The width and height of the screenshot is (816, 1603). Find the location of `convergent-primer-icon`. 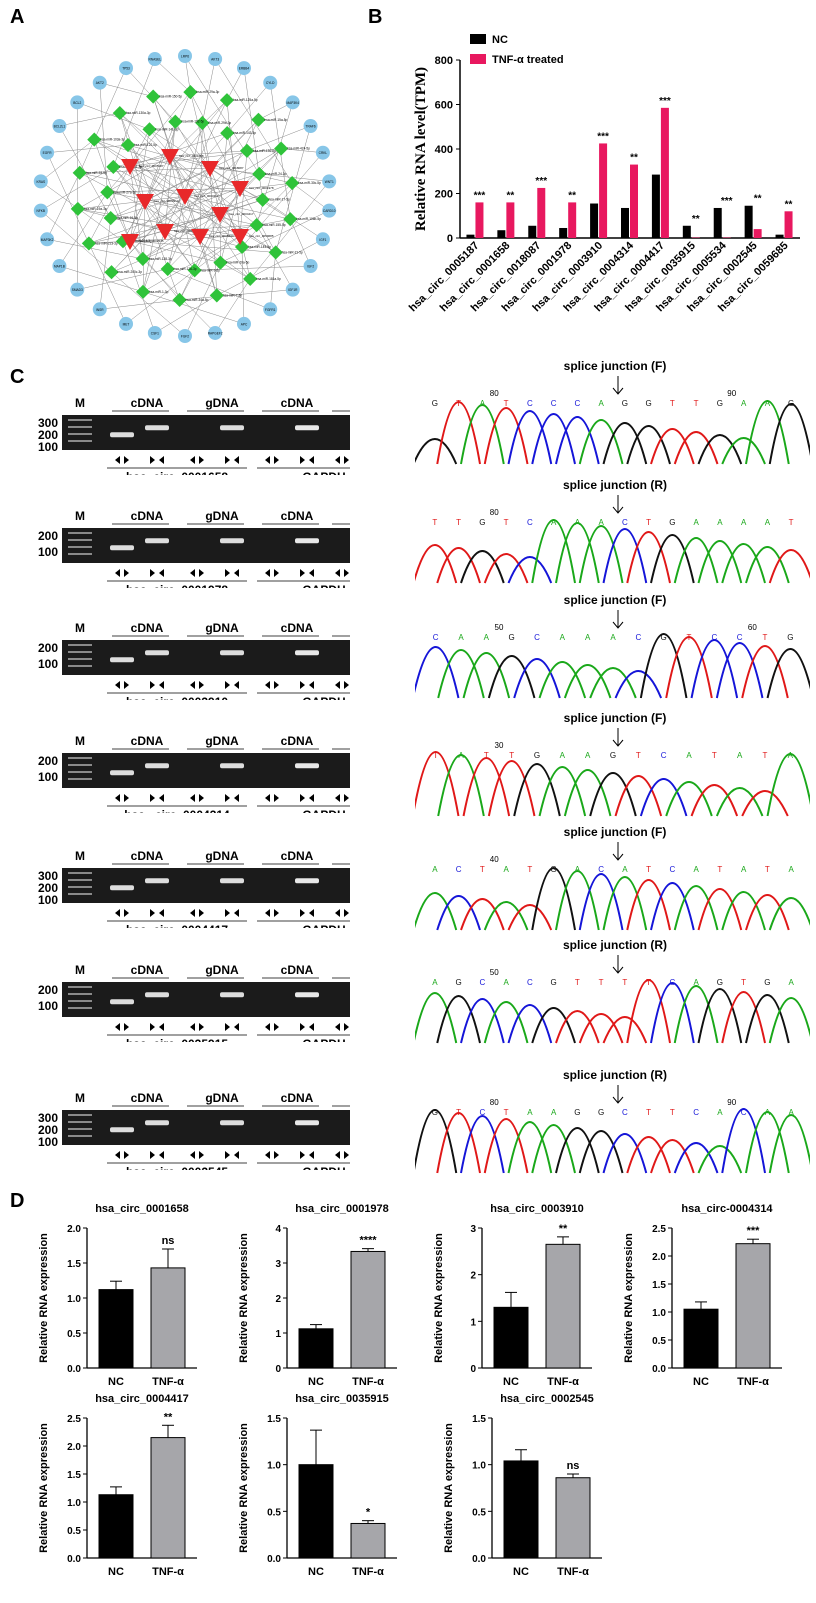

convergent-primer-icon is located at coordinates (157, 685).